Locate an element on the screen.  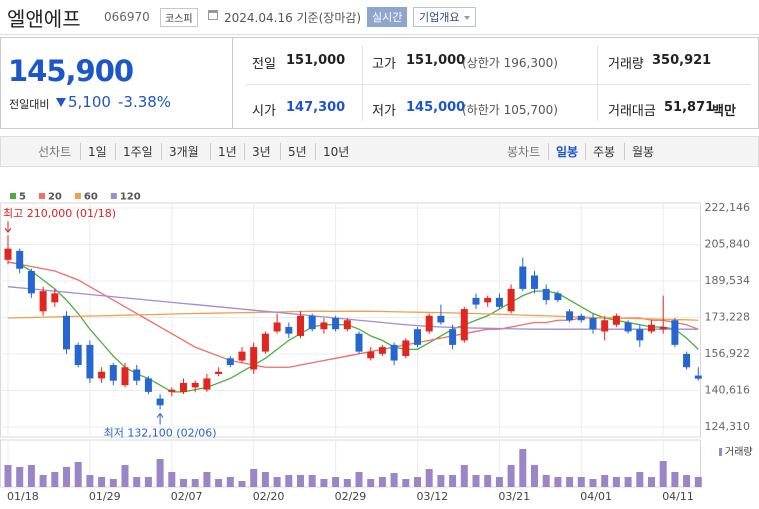
x-tick-label: 04/11 is located at coordinates (678, 496).